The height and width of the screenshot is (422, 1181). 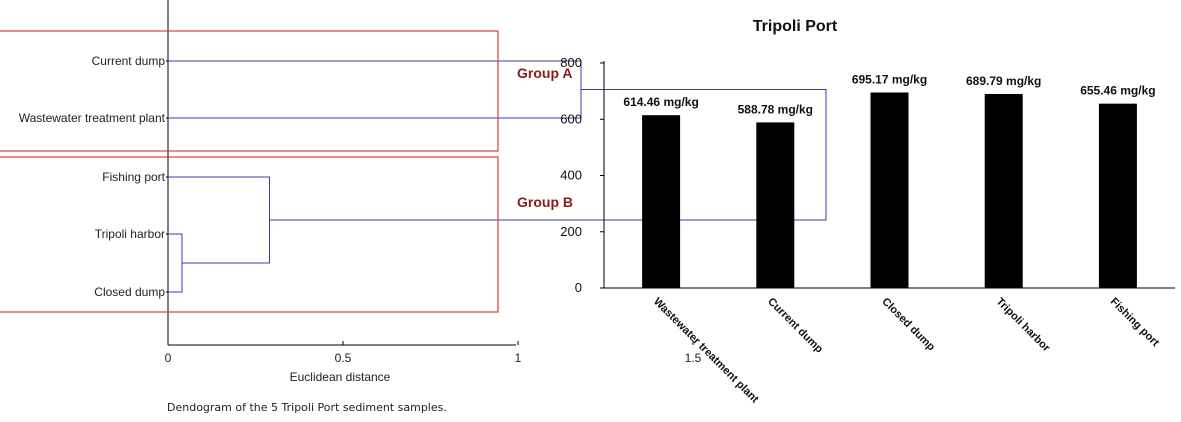 I want to click on bar-value-label: 689.79 mg/kg, so click(x=1003, y=81).